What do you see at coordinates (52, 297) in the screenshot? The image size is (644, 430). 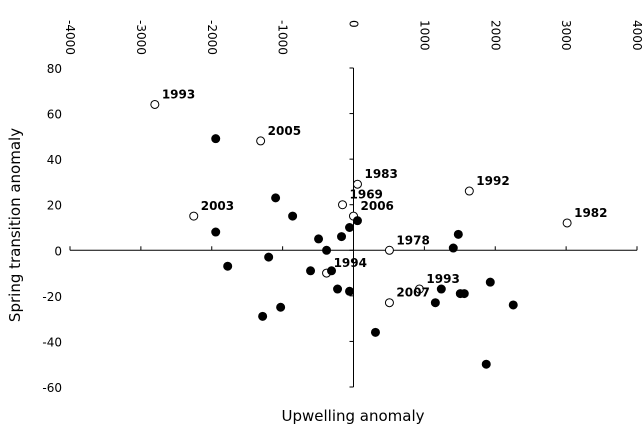 I see `y-tick-label: -20` at bounding box center [52, 297].